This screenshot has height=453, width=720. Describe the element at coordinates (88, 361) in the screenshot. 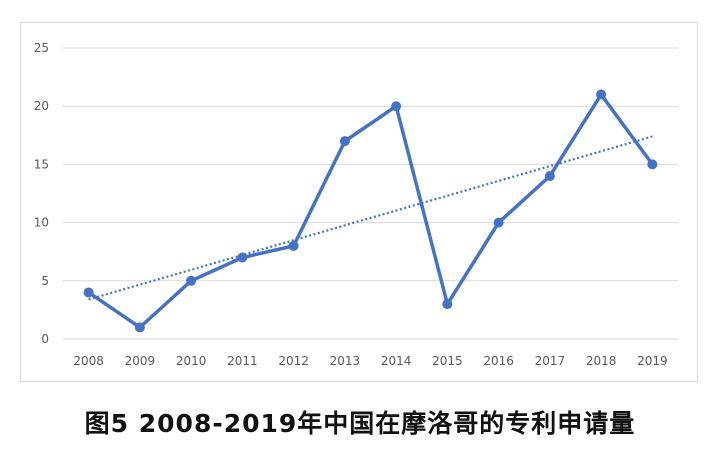

I see `x-tick-label-2008: 2008` at that location.